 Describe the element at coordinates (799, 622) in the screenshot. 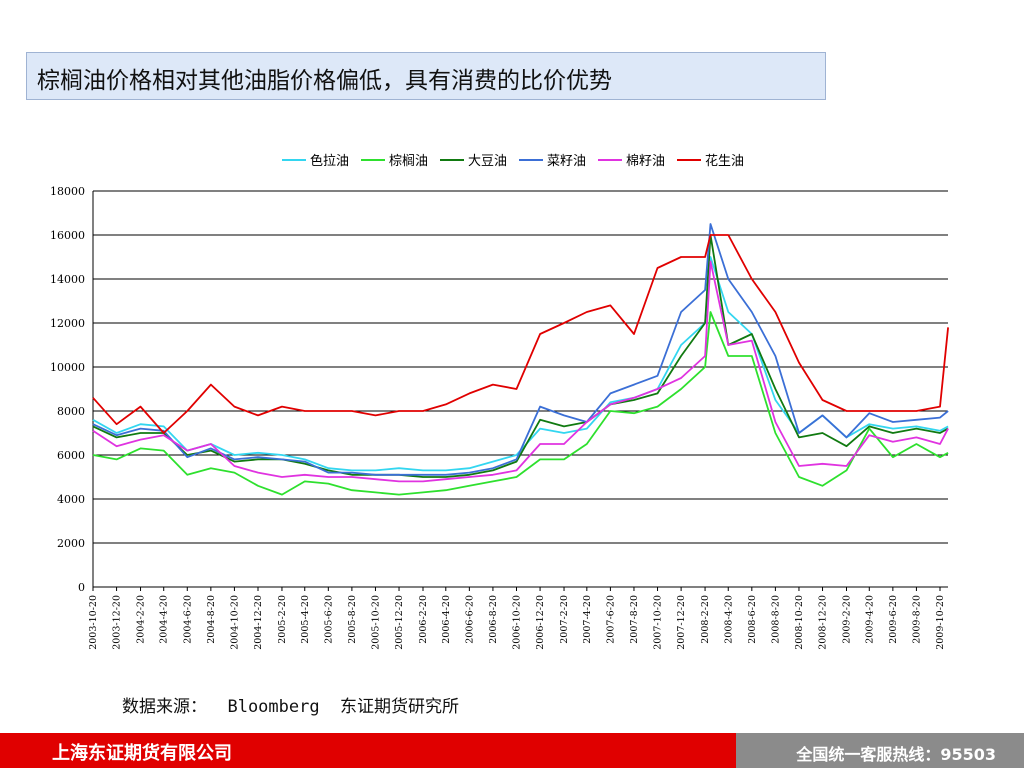

I see `x-tick-label: 2008-10-20` at that location.